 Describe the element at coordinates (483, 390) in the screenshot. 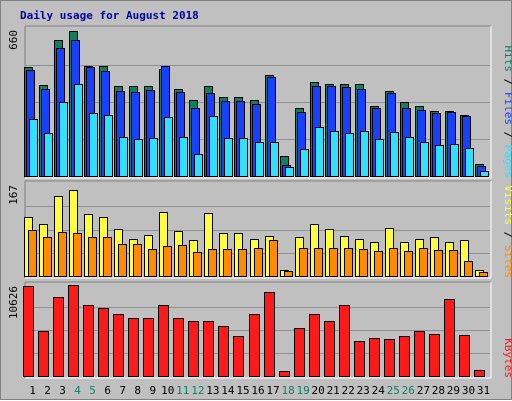

I see `x-tick-label-day-31: 31` at that location.